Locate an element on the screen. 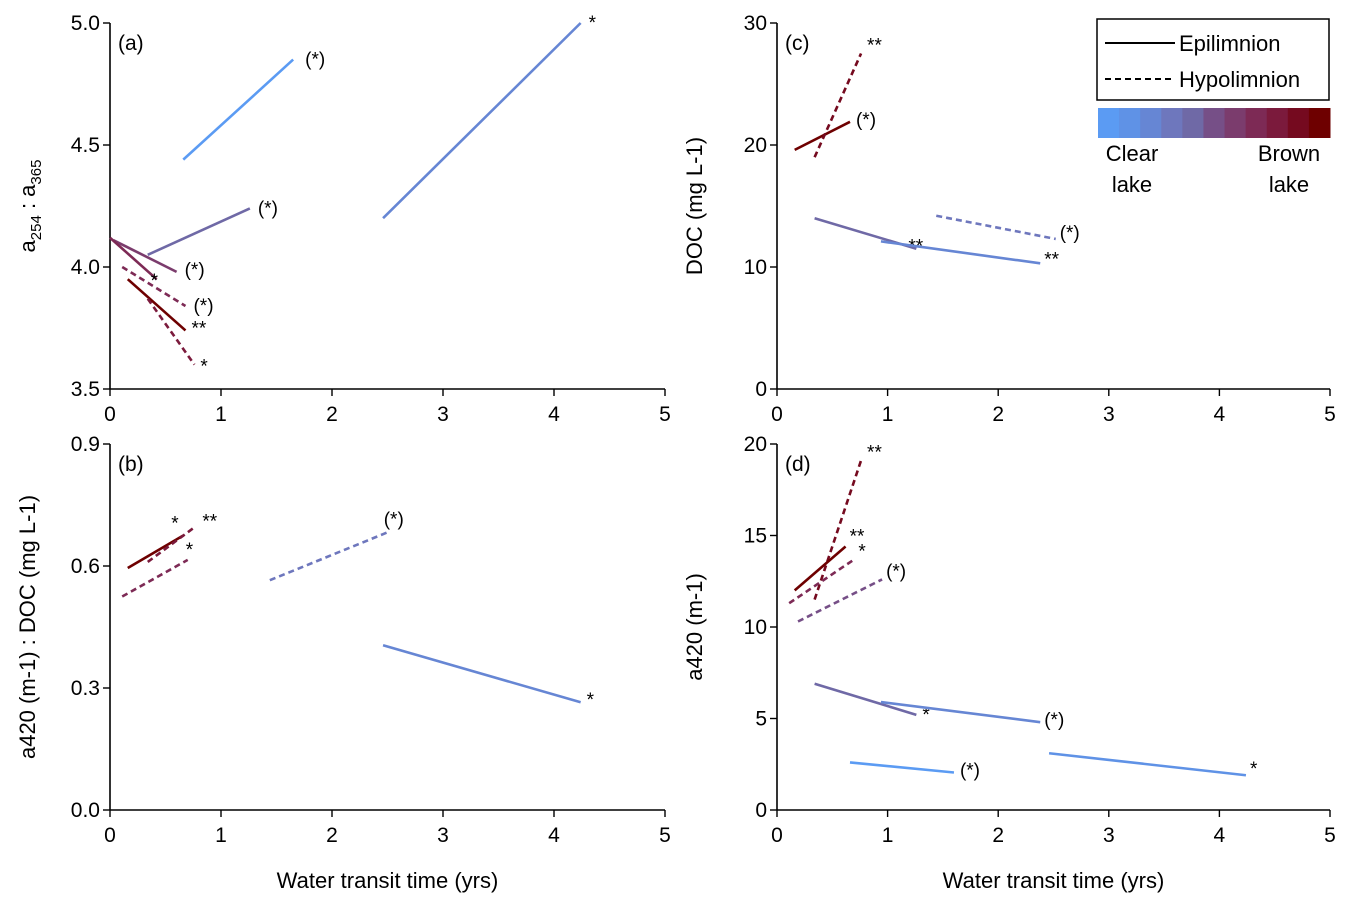 The image size is (1353, 904). legend-clear-label: Clear is located at coordinates (1132, 153).